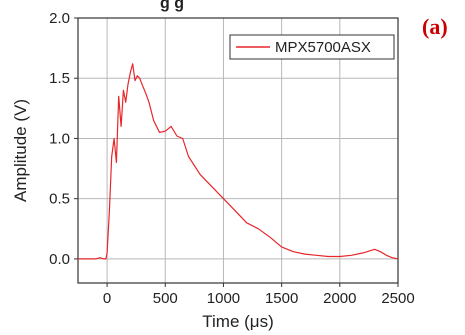  What do you see at coordinates (107, 298) in the screenshot?
I see `x-tick-label-0: 0` at bounding box center [107, 298].